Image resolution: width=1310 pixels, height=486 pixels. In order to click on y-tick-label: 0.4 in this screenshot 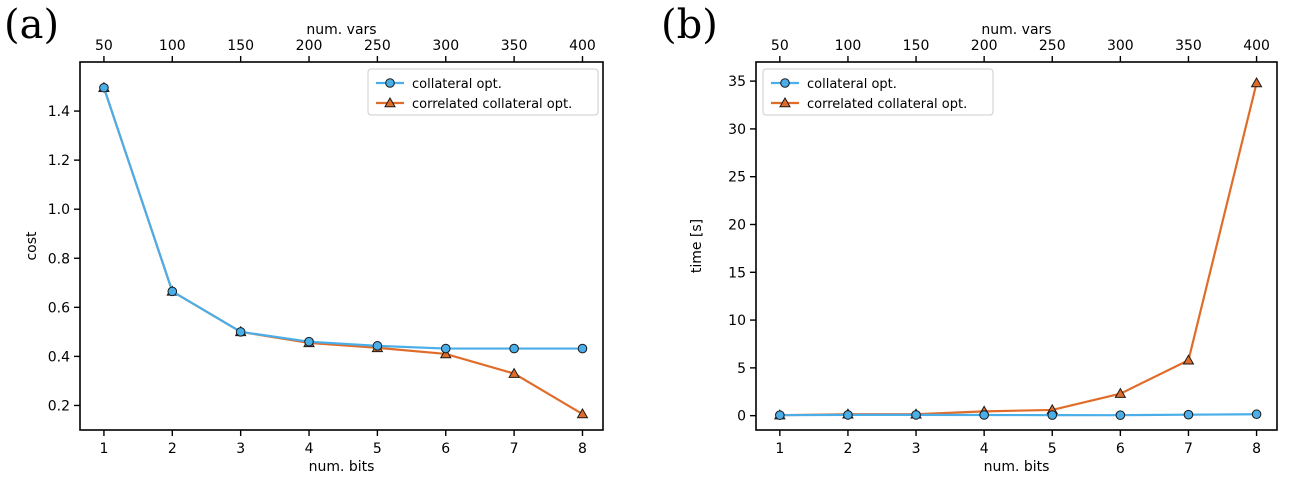, I will do `click(59, 357)`.